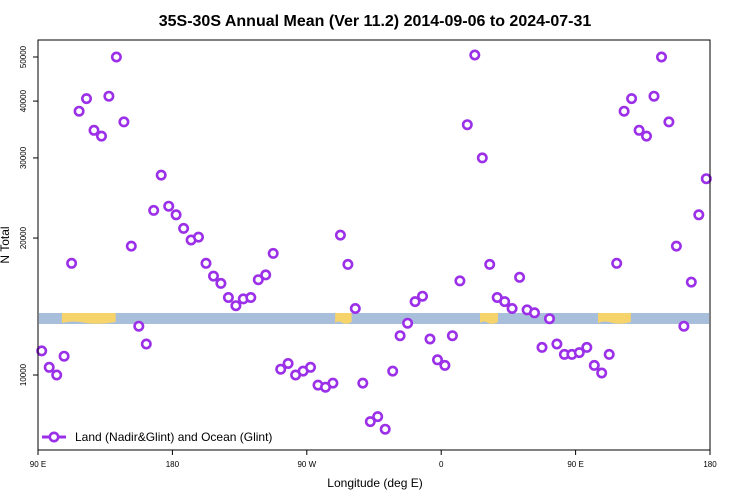 The height and width of the screenshot is (500, 750). Describe the element at coordinates (306, 464) in the screenshot. I see `x-tick-label: 90 W` at that location.